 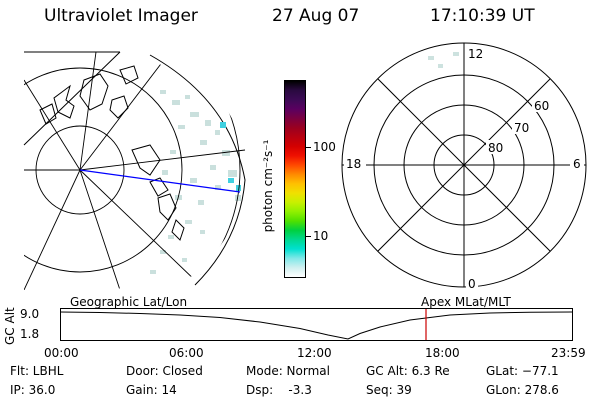 I want to click on colorbar-gradient, so click(x=295, y=179).